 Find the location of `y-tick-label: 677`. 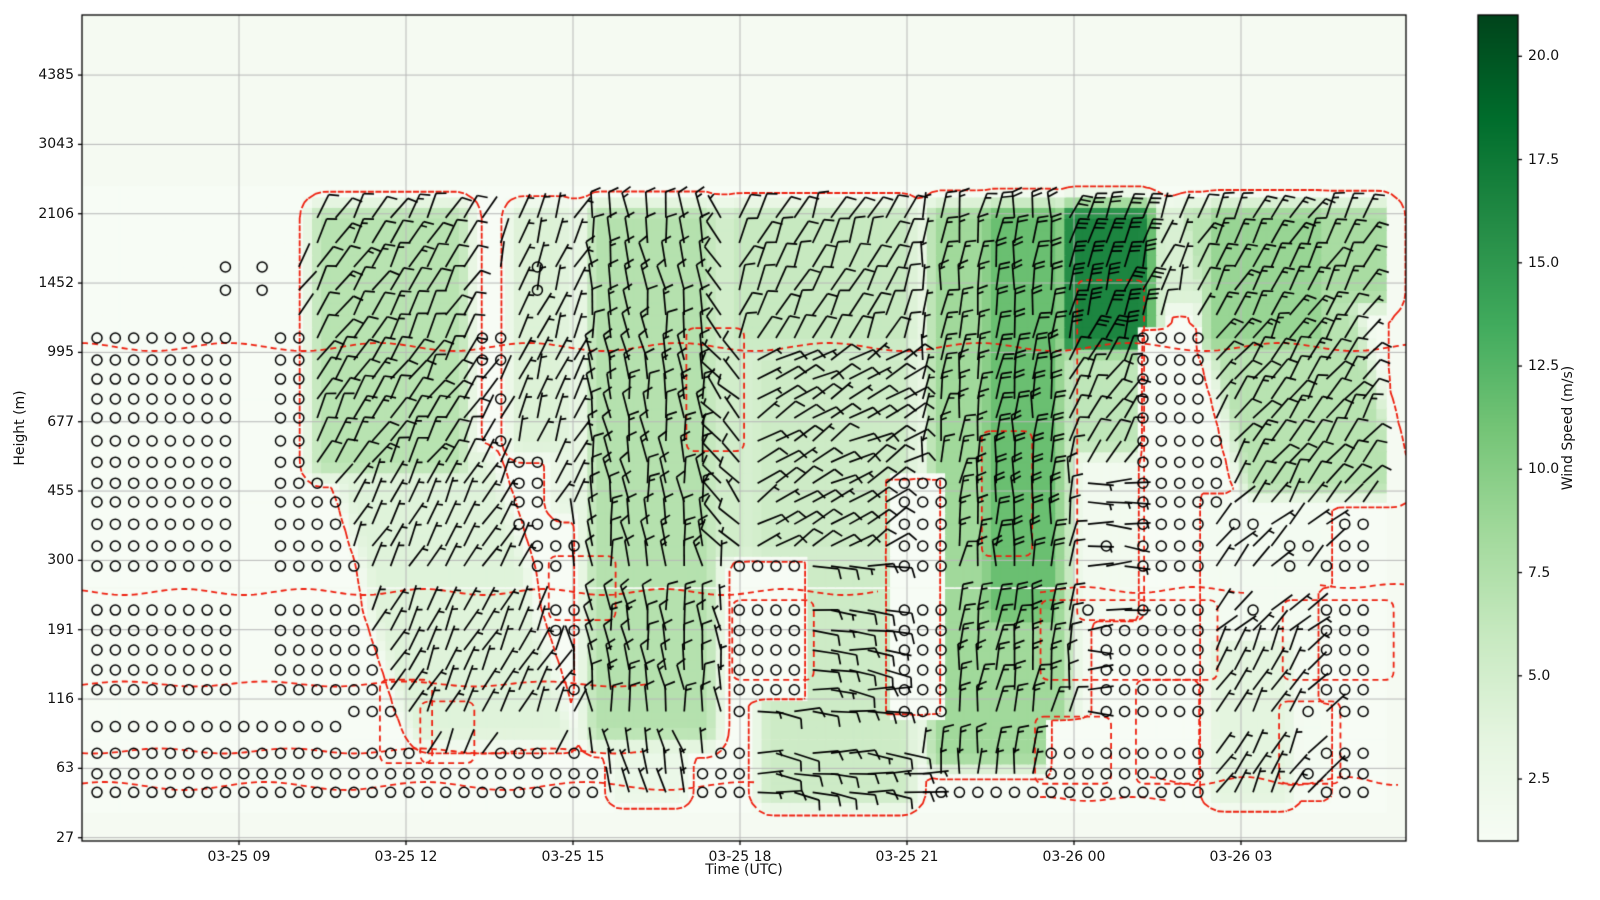

y-tick-label: 677 is located at coordinates (60, 421).